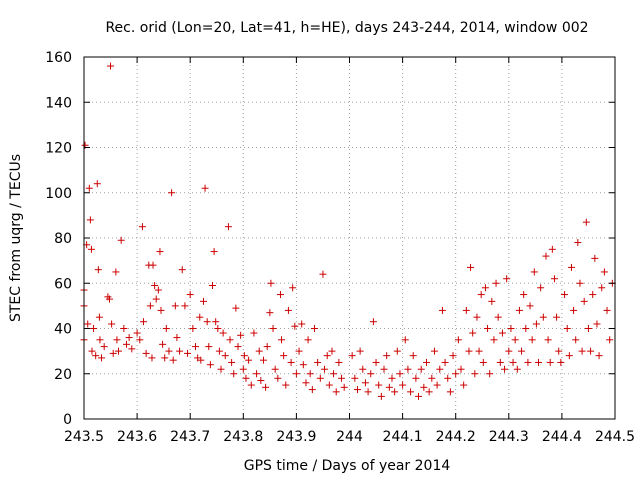  Describe the element at coordinates (296, 437) in the screenshot. I see `x-tick-label: 243.9` at that location.